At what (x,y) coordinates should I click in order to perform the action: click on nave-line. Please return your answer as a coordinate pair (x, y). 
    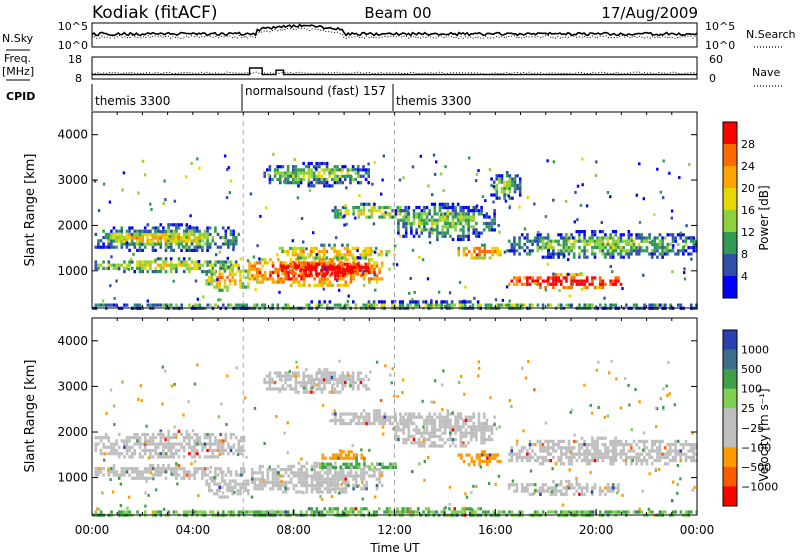
    Looking at the image, I should click on (394, 73).